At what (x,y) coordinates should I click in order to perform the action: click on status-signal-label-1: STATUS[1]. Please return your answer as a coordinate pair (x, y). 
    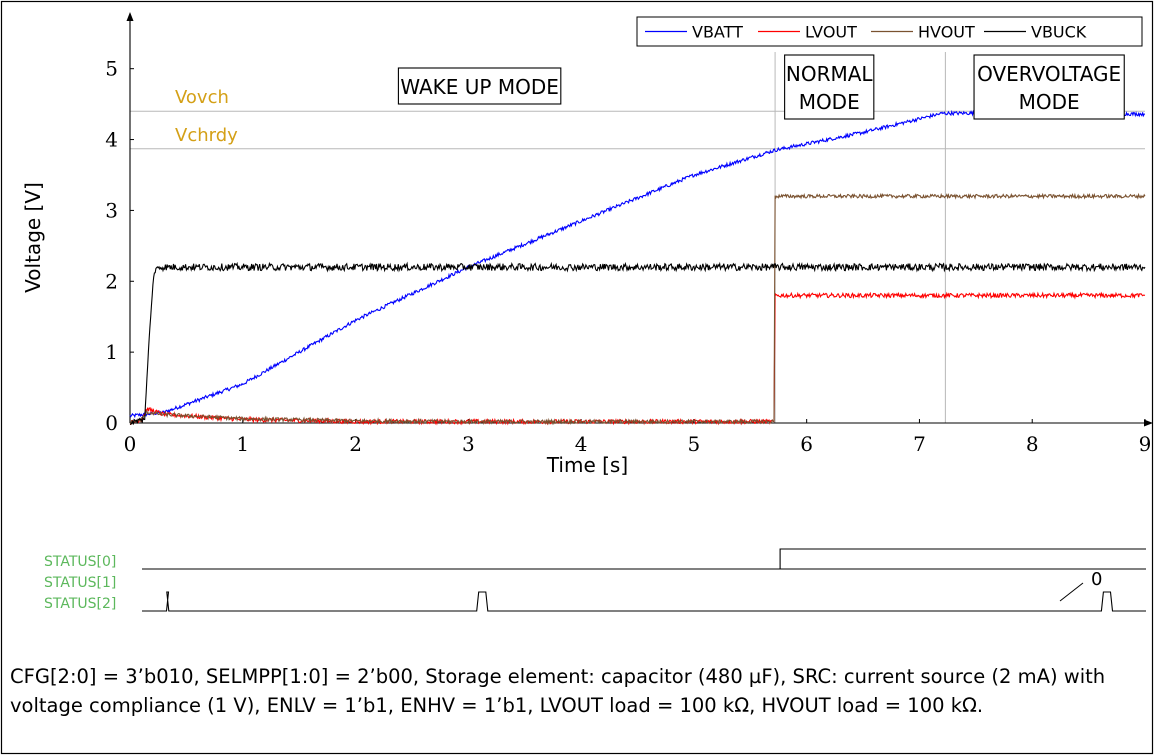
    Looking at the image, I should click on (80, 583).